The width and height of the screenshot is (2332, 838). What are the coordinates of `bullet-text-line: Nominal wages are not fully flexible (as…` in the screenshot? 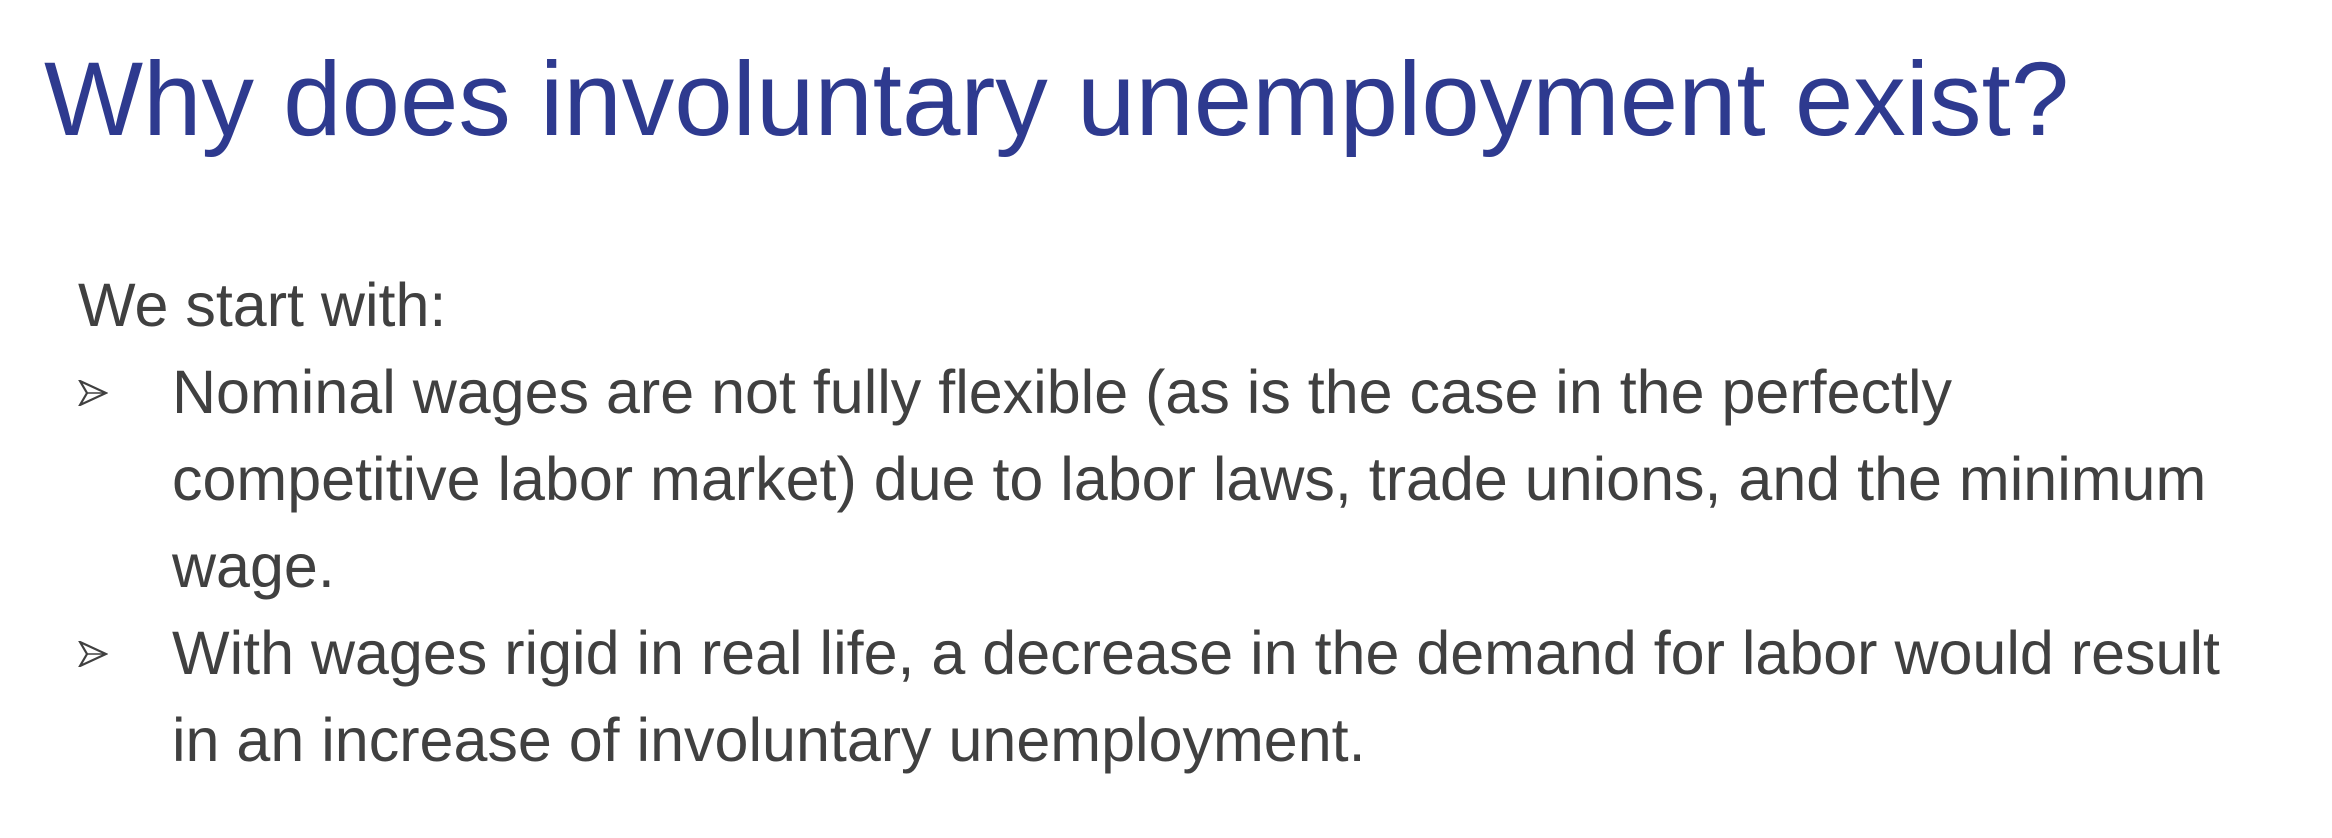 It's located at (1062, 392).